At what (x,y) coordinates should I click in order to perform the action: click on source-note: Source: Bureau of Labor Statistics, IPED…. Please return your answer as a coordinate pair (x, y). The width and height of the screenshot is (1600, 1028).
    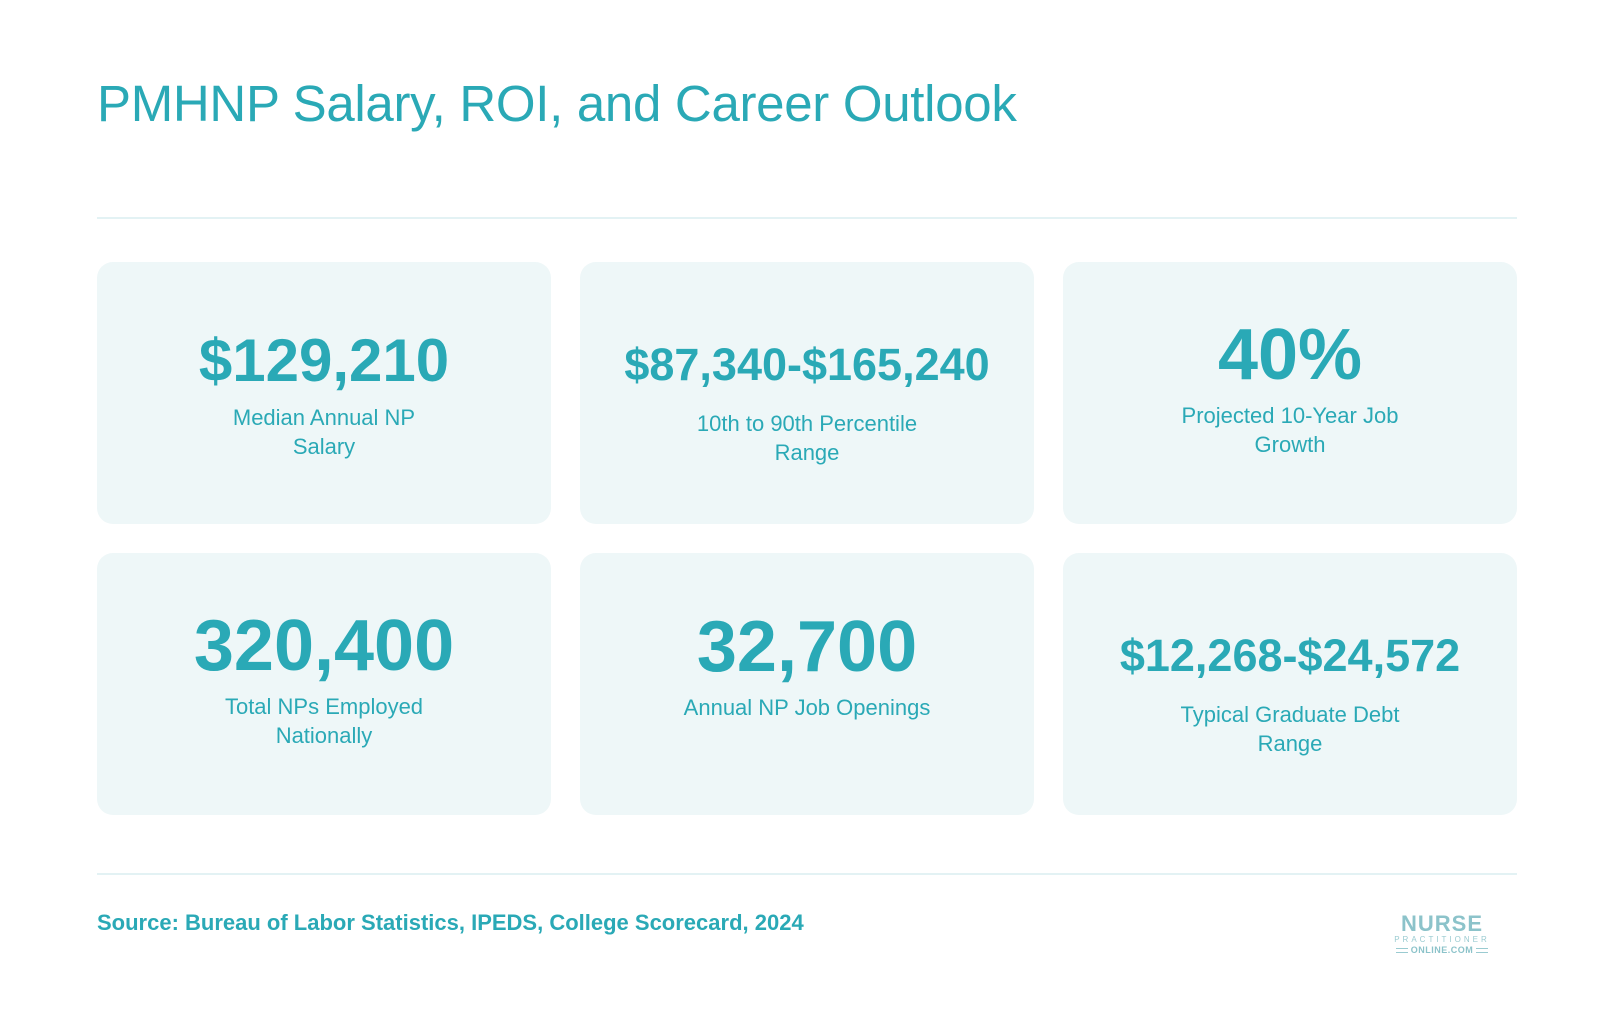
    Looking at the image, I should click on (450, 922).